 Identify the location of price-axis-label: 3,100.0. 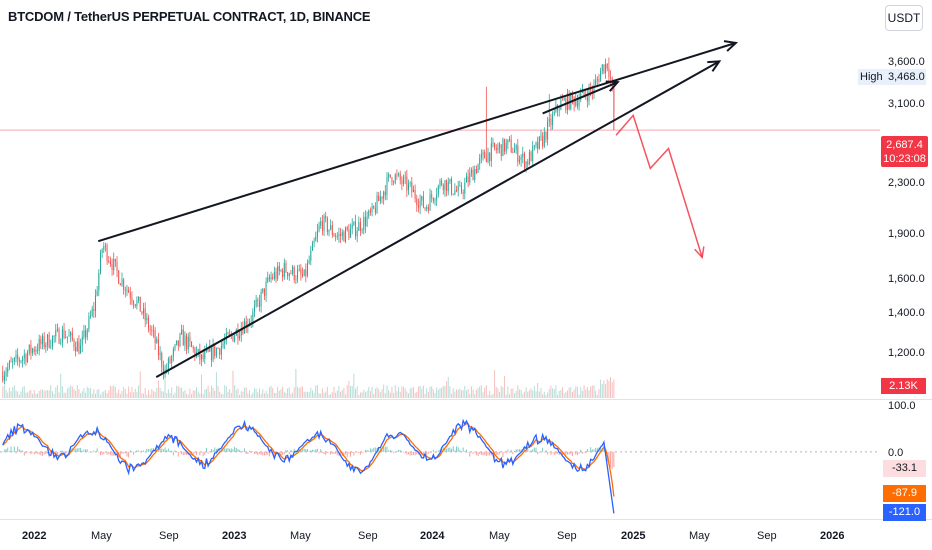
(906, 104).